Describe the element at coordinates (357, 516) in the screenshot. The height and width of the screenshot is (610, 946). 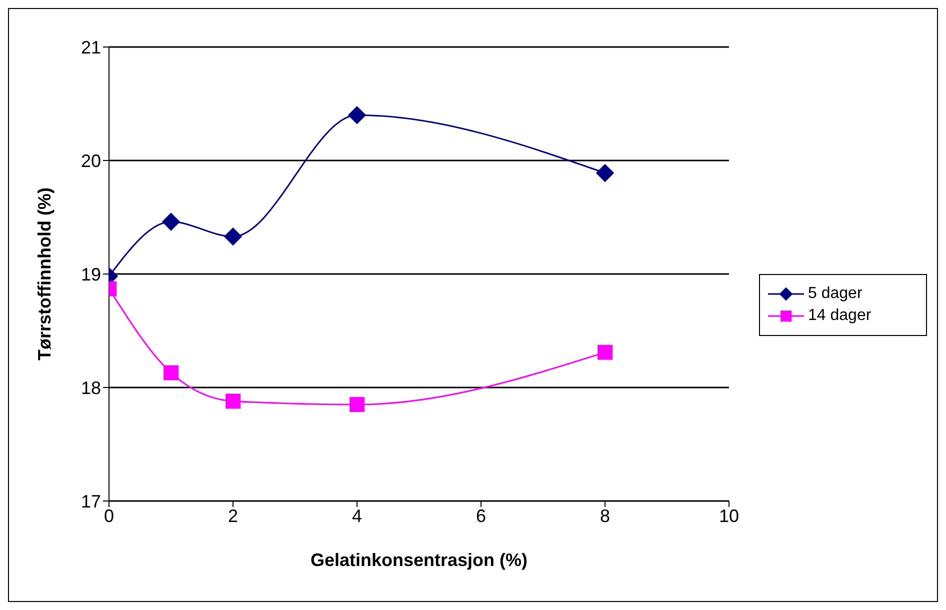
I see `x-tick-label: 4` at that location.